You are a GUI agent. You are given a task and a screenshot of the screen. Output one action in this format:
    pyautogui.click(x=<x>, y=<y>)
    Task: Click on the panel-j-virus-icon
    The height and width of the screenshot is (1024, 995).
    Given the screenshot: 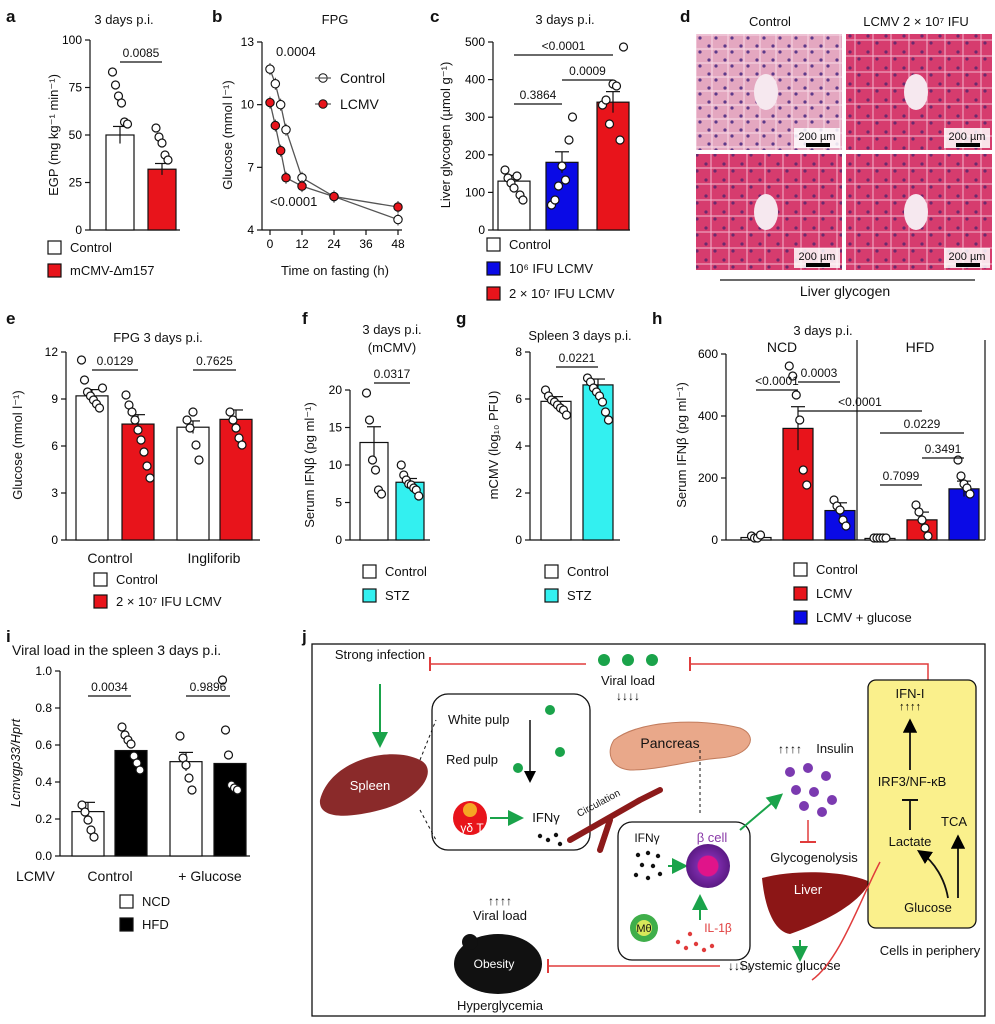 What is the action you would take?
    pyautogui.click(x=628, y=660)
    